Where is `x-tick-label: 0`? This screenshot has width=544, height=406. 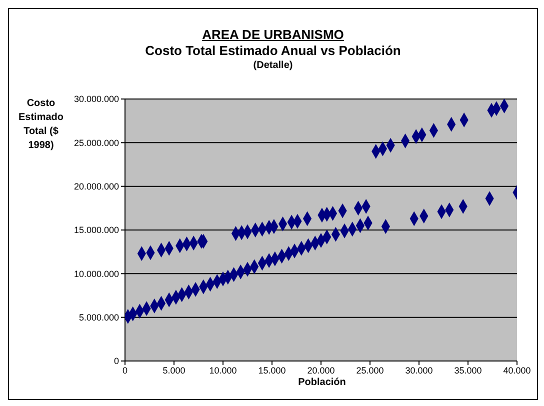
x-tick-label: 0 is located at coordinates (125, 370).